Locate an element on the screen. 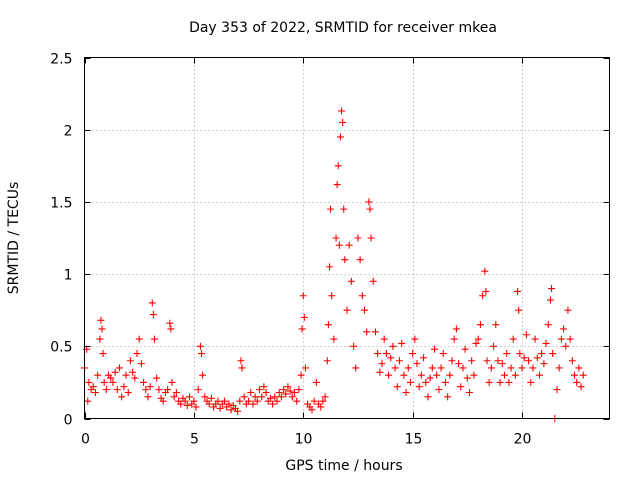 Image resolution: width=640 pixels, height=480 pixels. y-tick-label: 2.5 is located at coordinates (61, 60).